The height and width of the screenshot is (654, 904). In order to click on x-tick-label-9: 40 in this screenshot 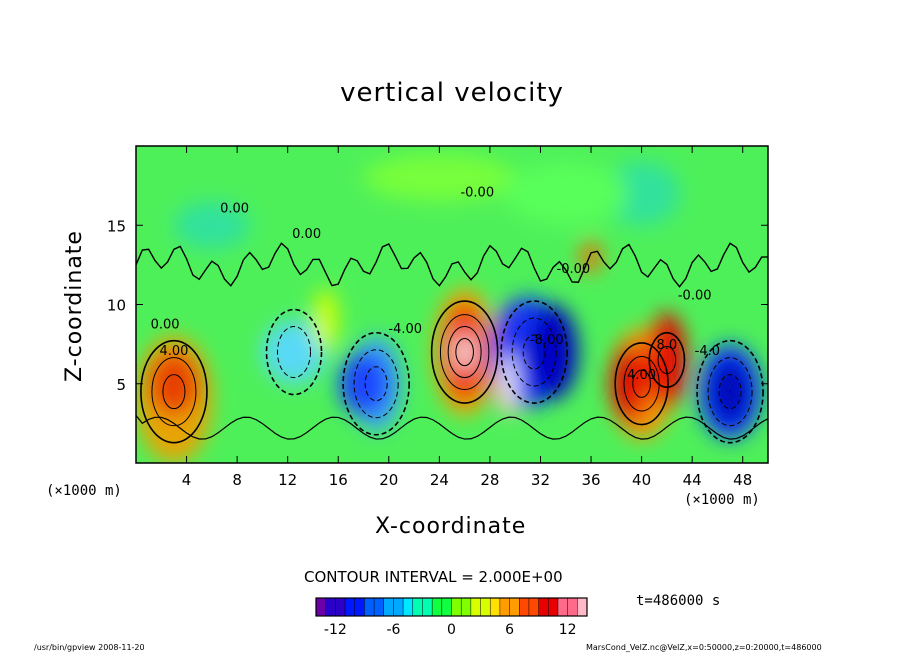, I will do `click(641, 480)`.